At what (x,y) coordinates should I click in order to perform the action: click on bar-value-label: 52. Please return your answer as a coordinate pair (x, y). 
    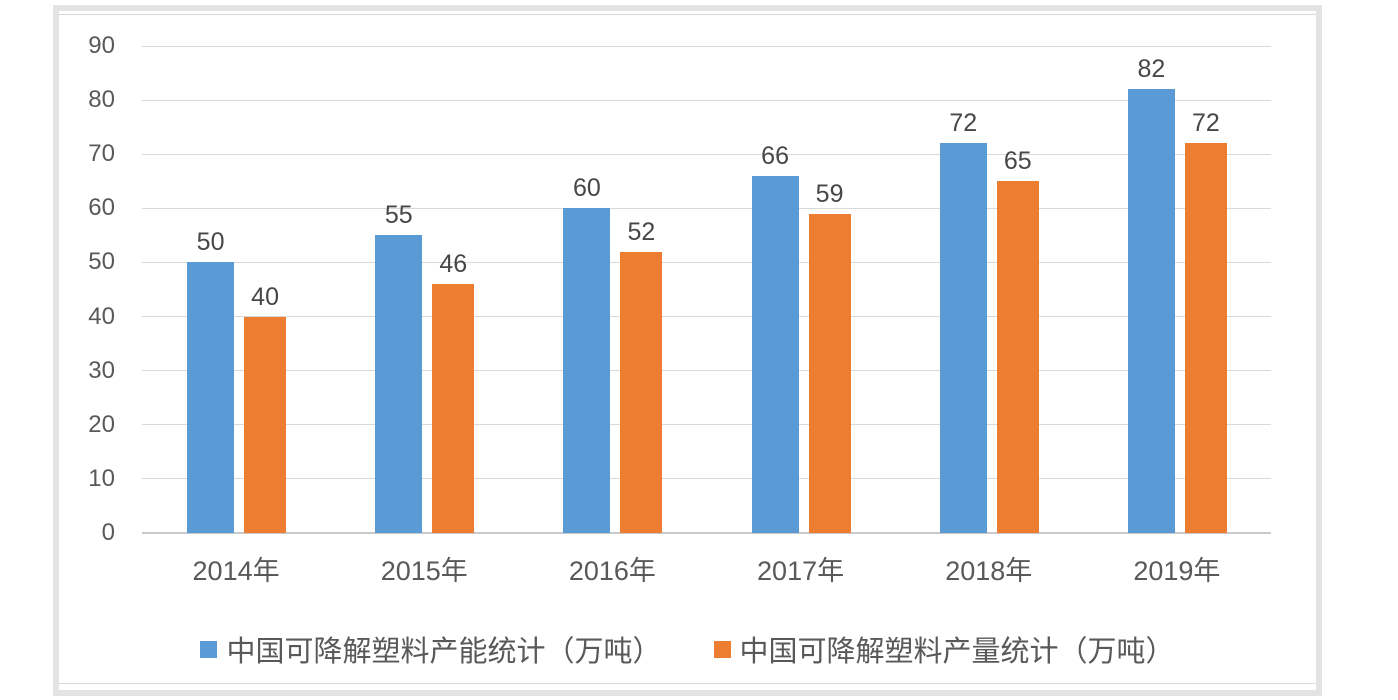
    Looking at the image, I should click on (641, 231).